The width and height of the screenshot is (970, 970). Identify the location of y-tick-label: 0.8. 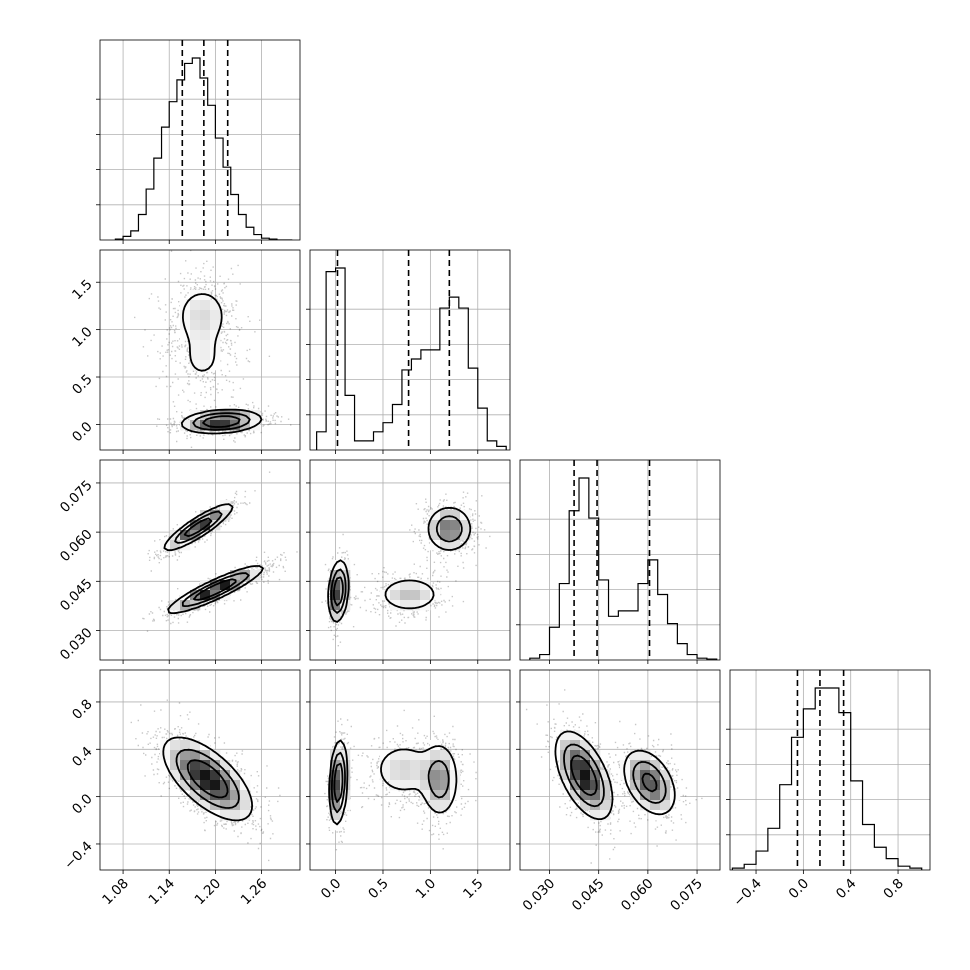
(82, 709).